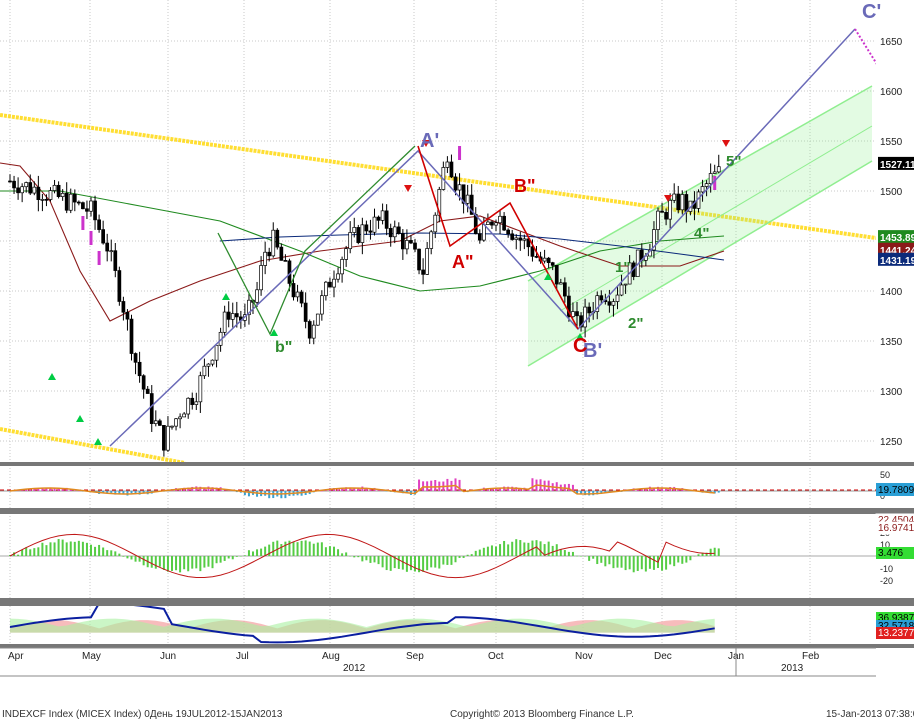 The height and width of the screenshot is (723, 914). I want to click on red-wave-line, so click(498, 237).